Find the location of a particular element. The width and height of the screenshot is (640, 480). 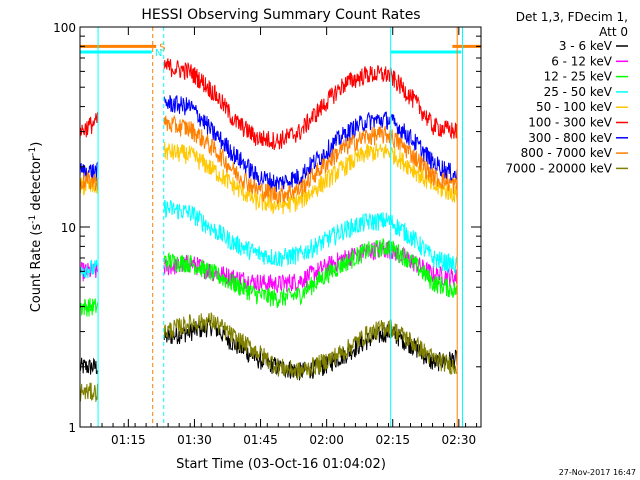

y-label-end: ) is located at coordinates (36, 144).